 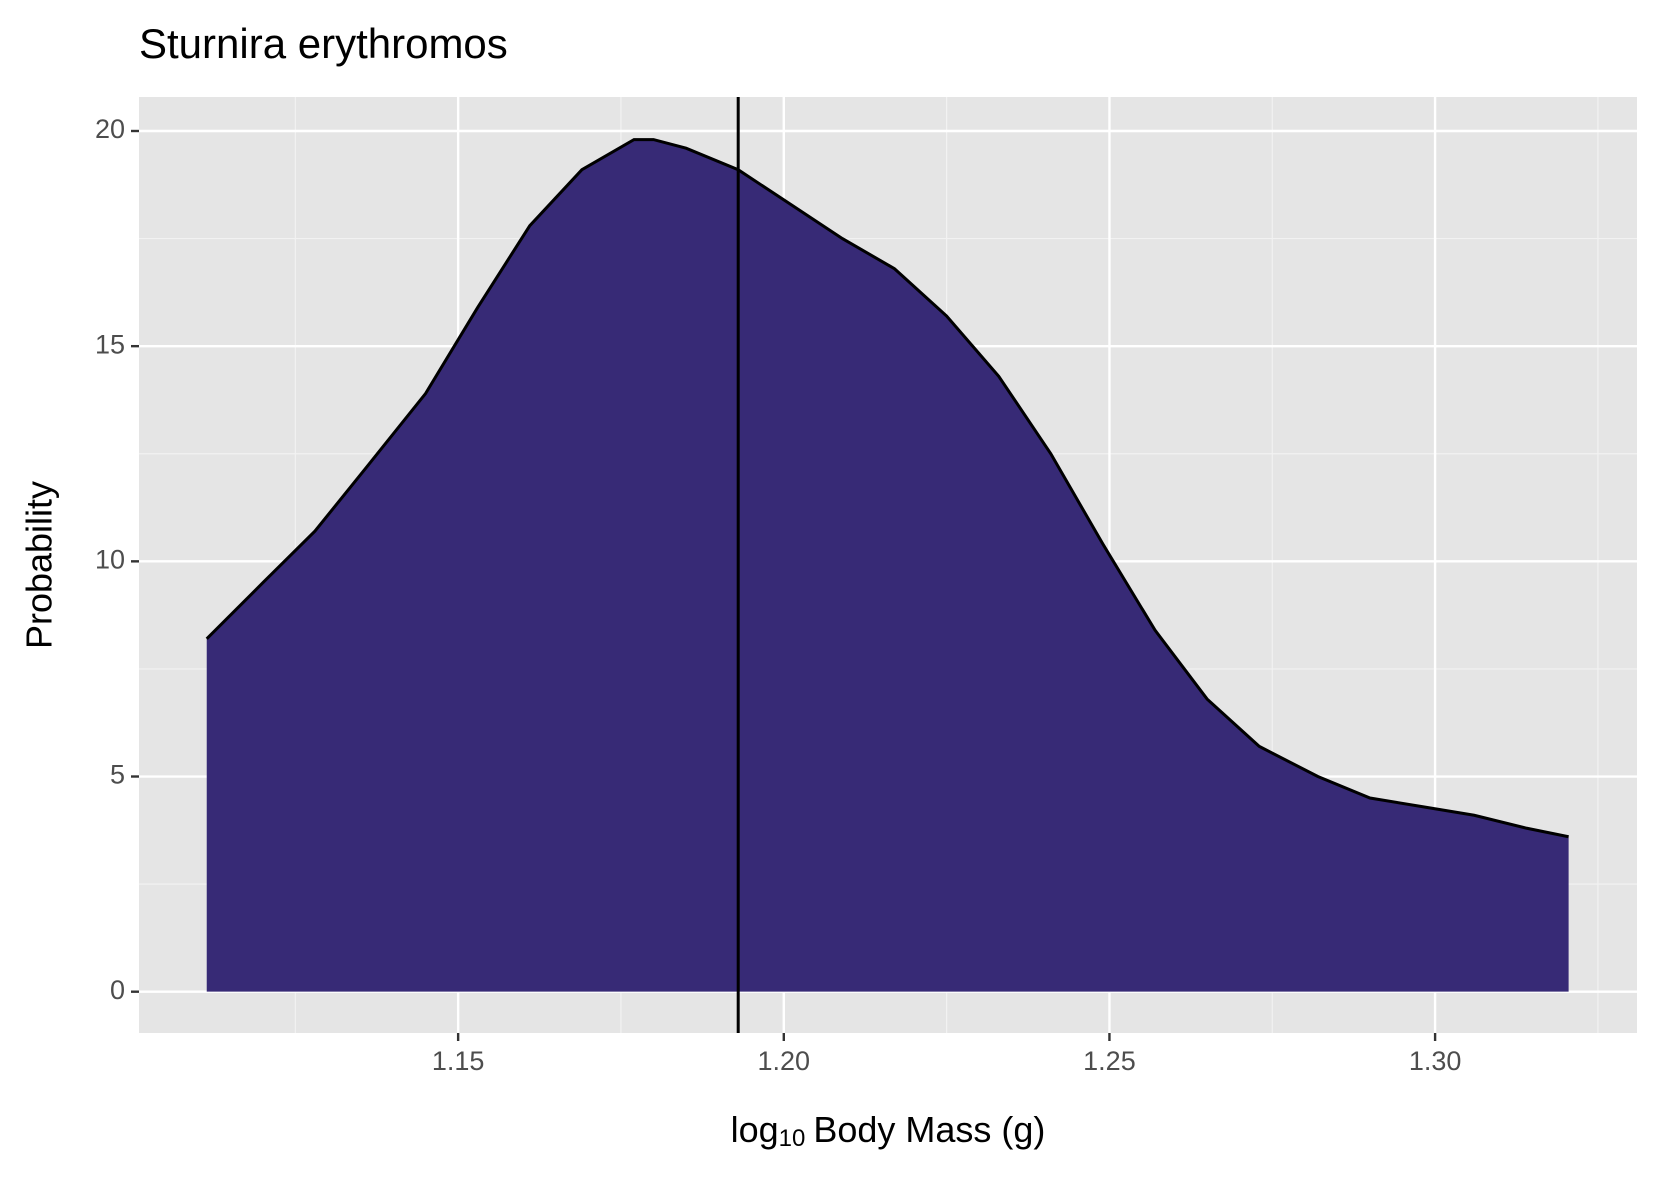 I want to click on x-tick-label: 1.20, so click(x=784, y=1061).